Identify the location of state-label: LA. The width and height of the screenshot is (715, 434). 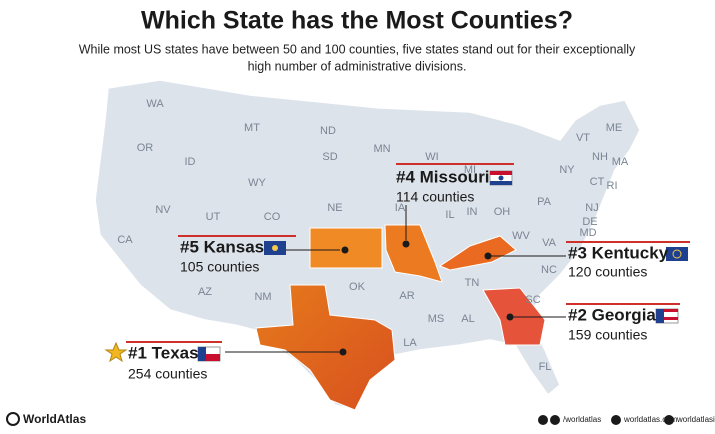
(410, 343).